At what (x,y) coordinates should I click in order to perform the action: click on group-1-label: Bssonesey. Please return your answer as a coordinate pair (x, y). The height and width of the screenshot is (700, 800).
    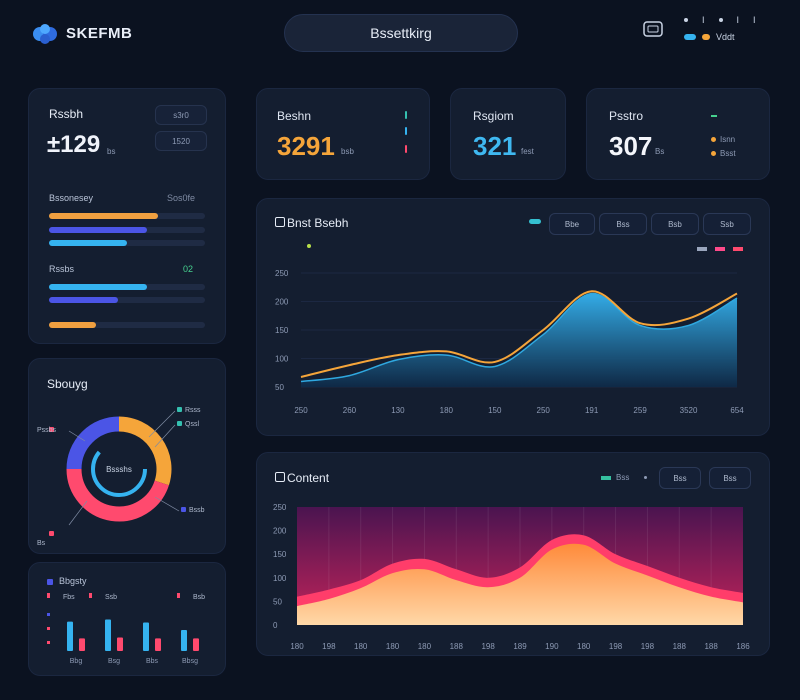
    Looking at the image, I should click on (71, 198).